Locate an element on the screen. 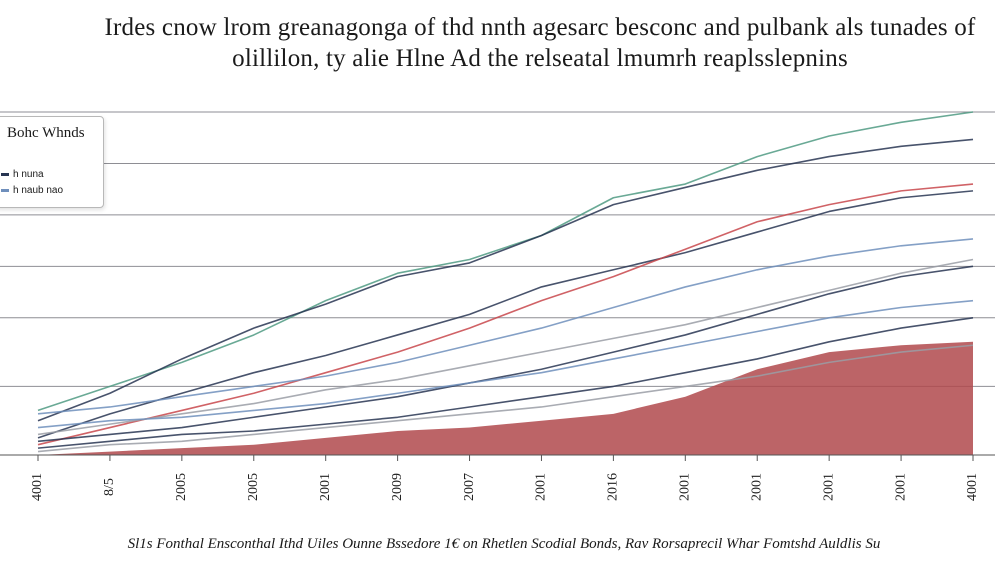 The image size is (1008, 567). legend-entry: h nuna is located at coordinates (22, 174).